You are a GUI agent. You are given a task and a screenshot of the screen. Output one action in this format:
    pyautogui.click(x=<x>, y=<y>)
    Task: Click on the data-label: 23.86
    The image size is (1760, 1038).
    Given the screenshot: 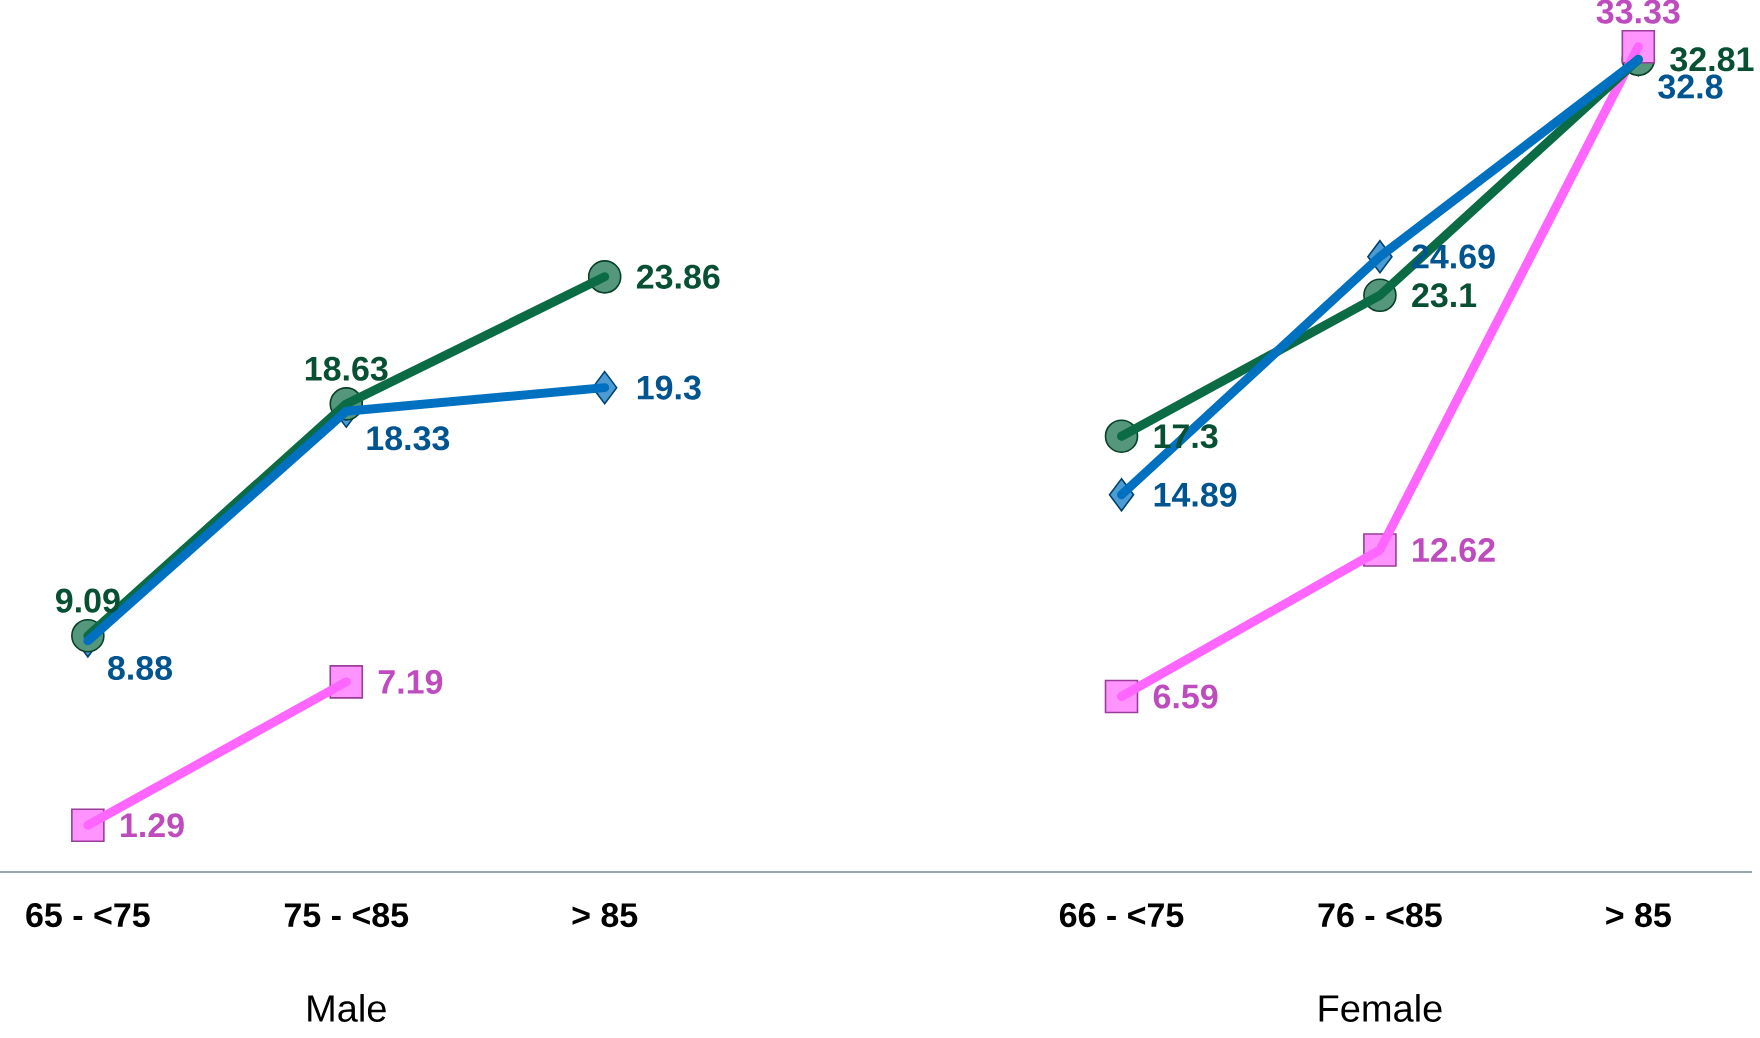 What is the action you would take?
    pyautogui.click(x=678, y=276)
    